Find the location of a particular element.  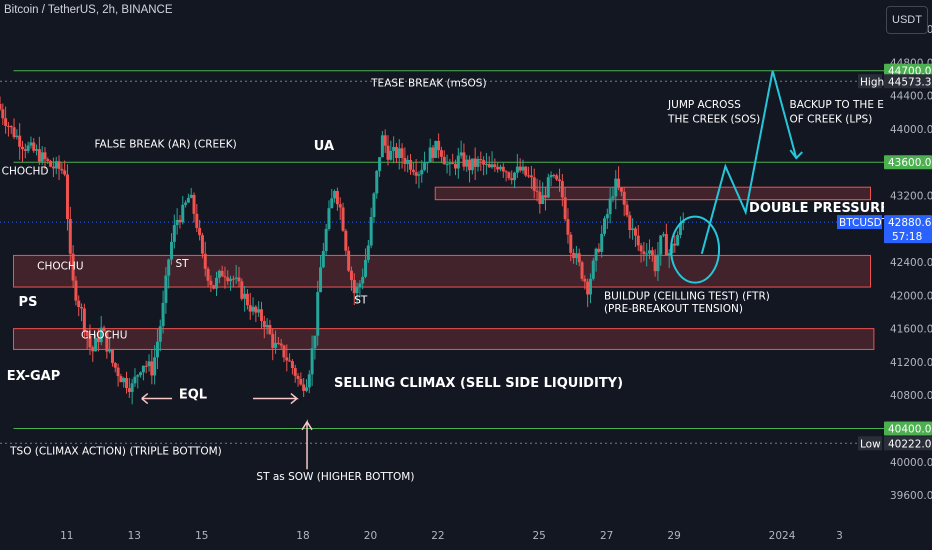

price-tick-label: 41600.00 is located at coordinates (911, 330).